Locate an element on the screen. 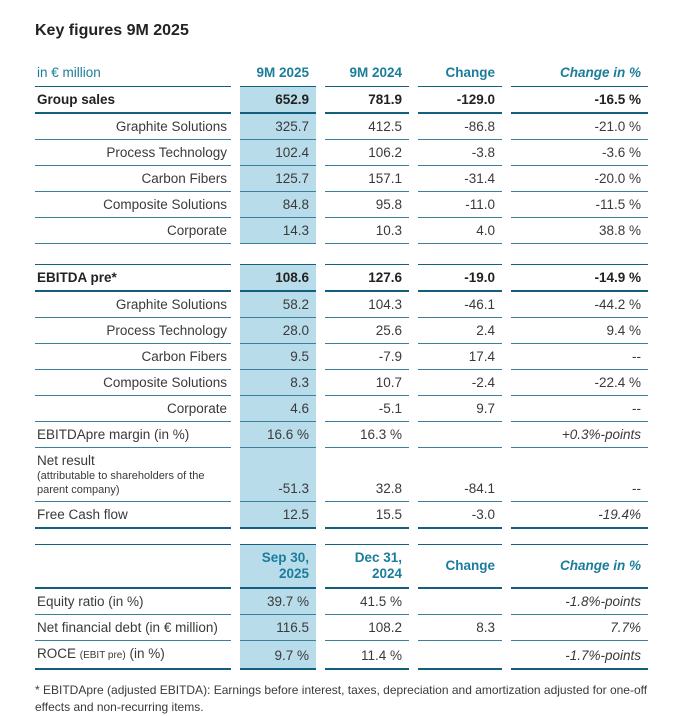  value-cell: -7.9 is located at coordinates (367, 357).